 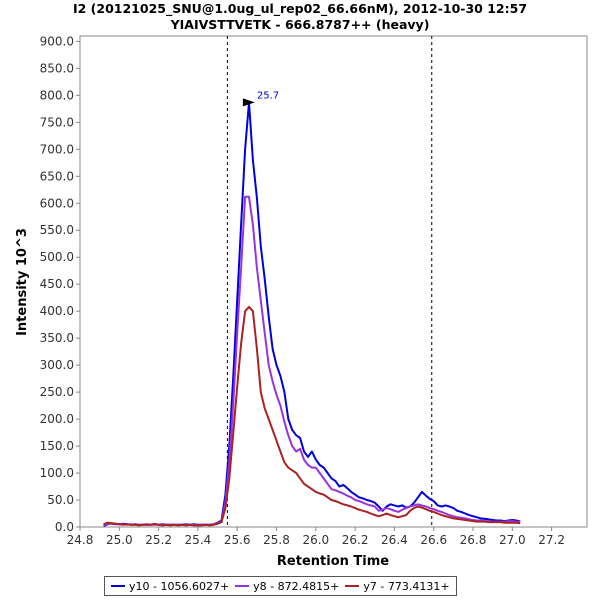 What do you see at coordinates (60, 500) in the screenshot?
I see `y-tick-label: 50.0` at bounding box center [60, 500].